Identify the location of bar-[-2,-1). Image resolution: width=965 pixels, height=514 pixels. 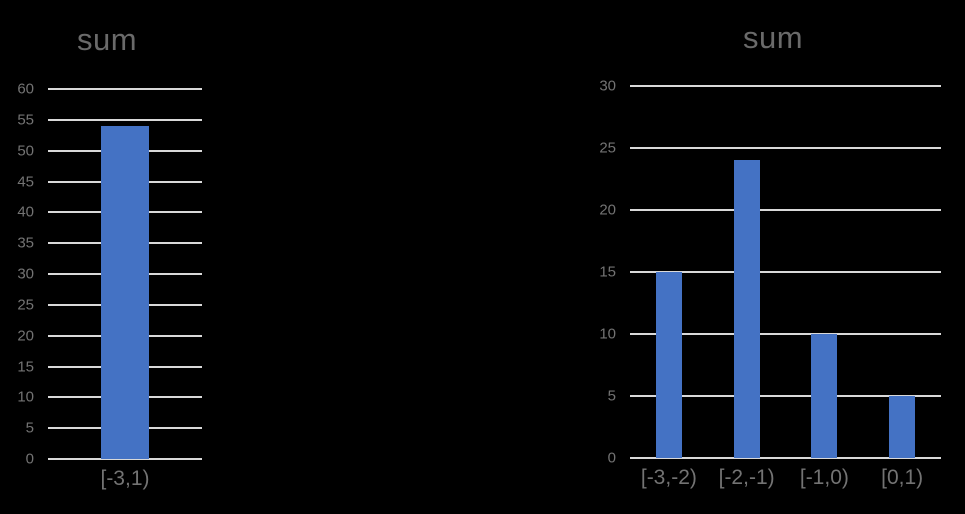
(746, 309).